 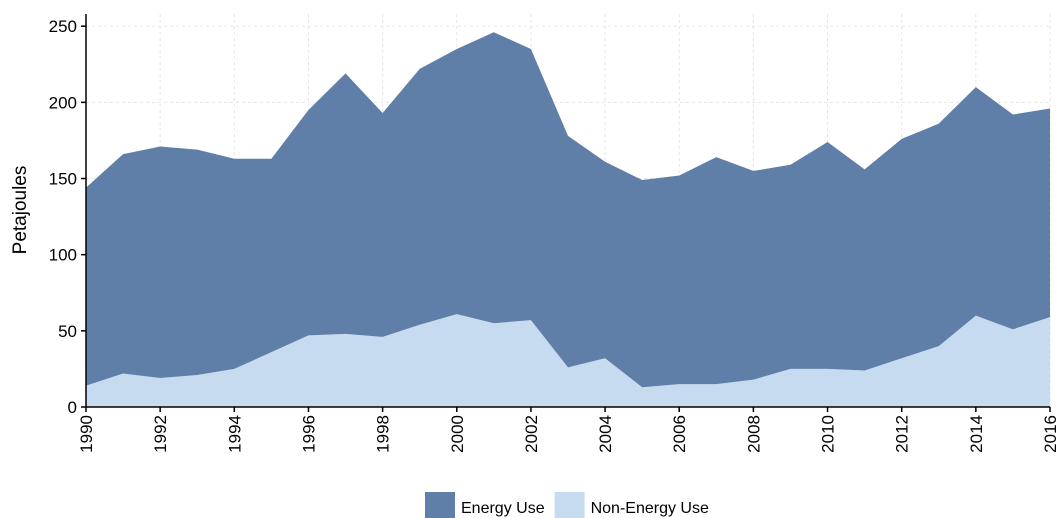 What do you see at coordinates (503, 508) in the screenshot?
I see `legend-label: Energy Use` at bounding box center [503, 508].